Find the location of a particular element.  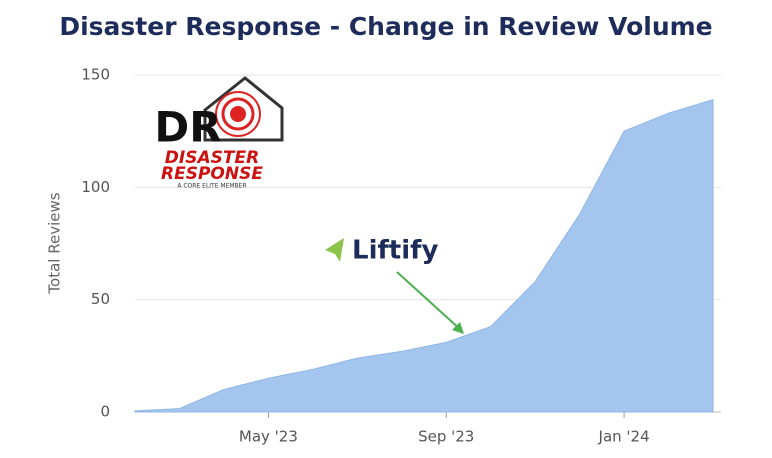

x-tick-label: Sep '23 is located at coordinates (446, 437).